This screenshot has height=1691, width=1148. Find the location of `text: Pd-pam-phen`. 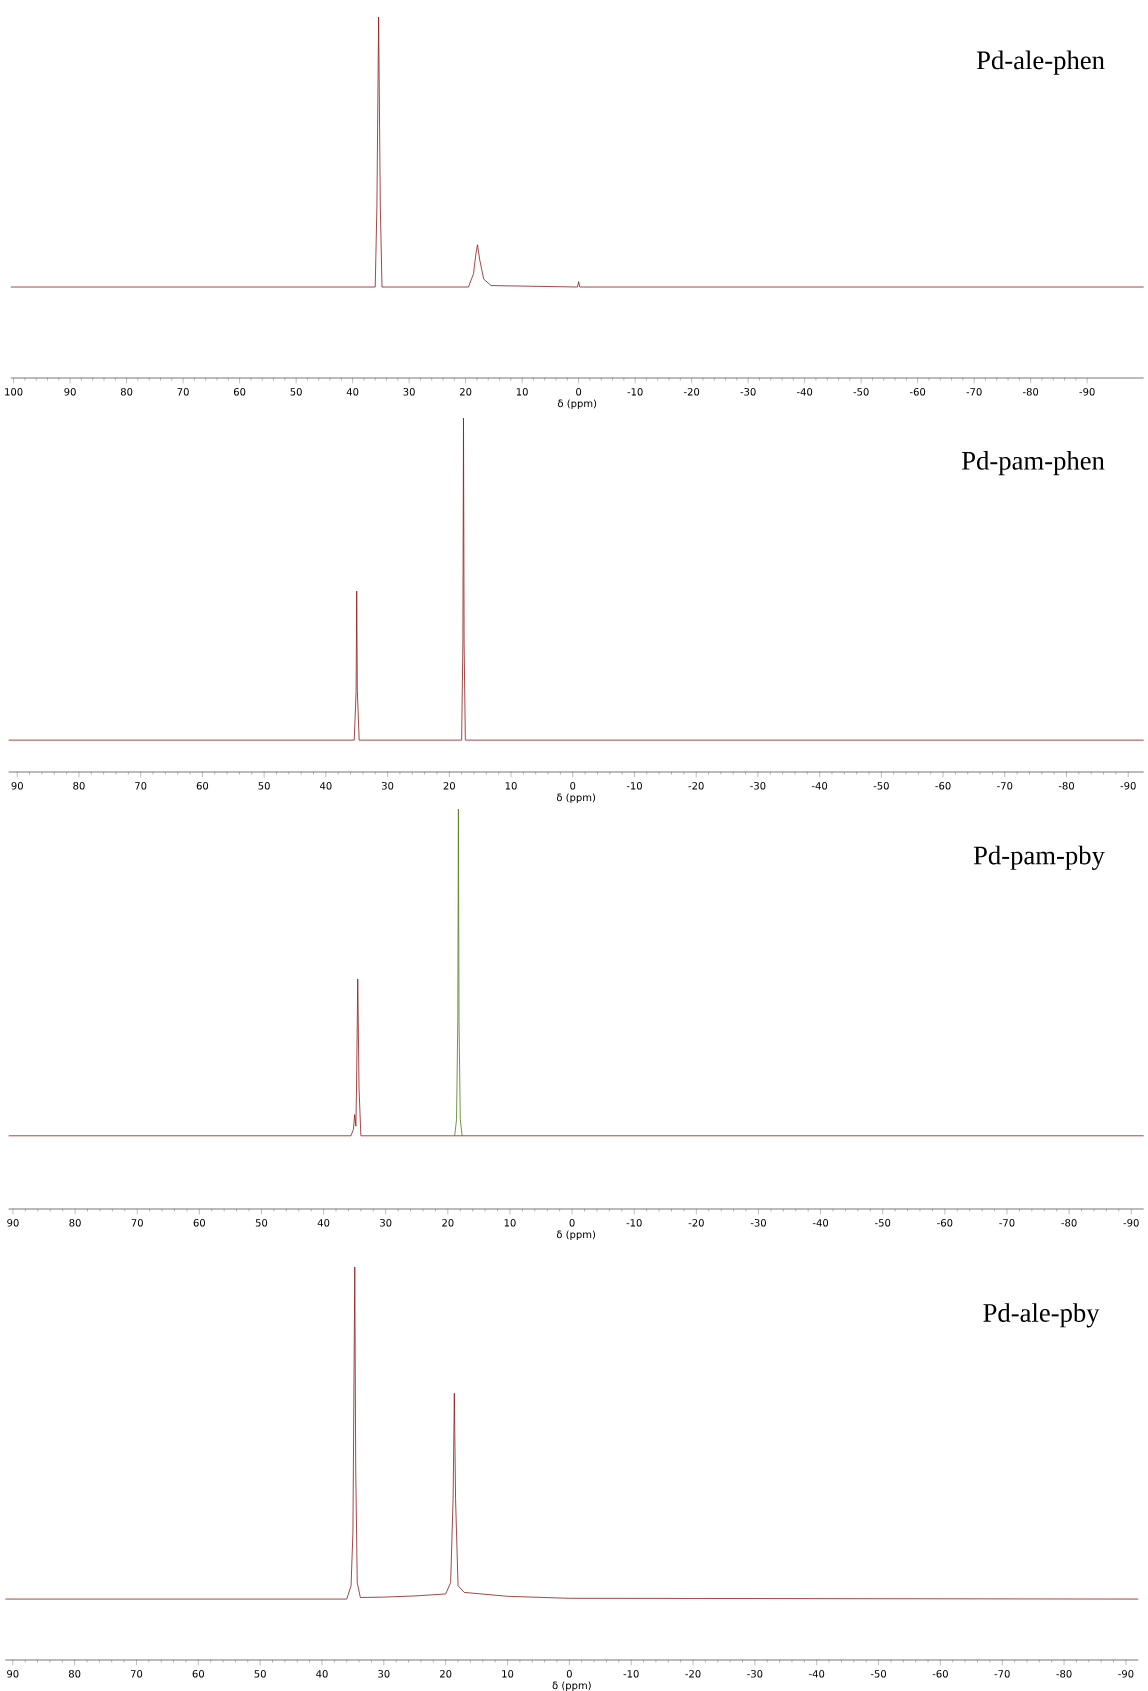

text: Pd-pam-phen is located at coordinates (1033, 463).